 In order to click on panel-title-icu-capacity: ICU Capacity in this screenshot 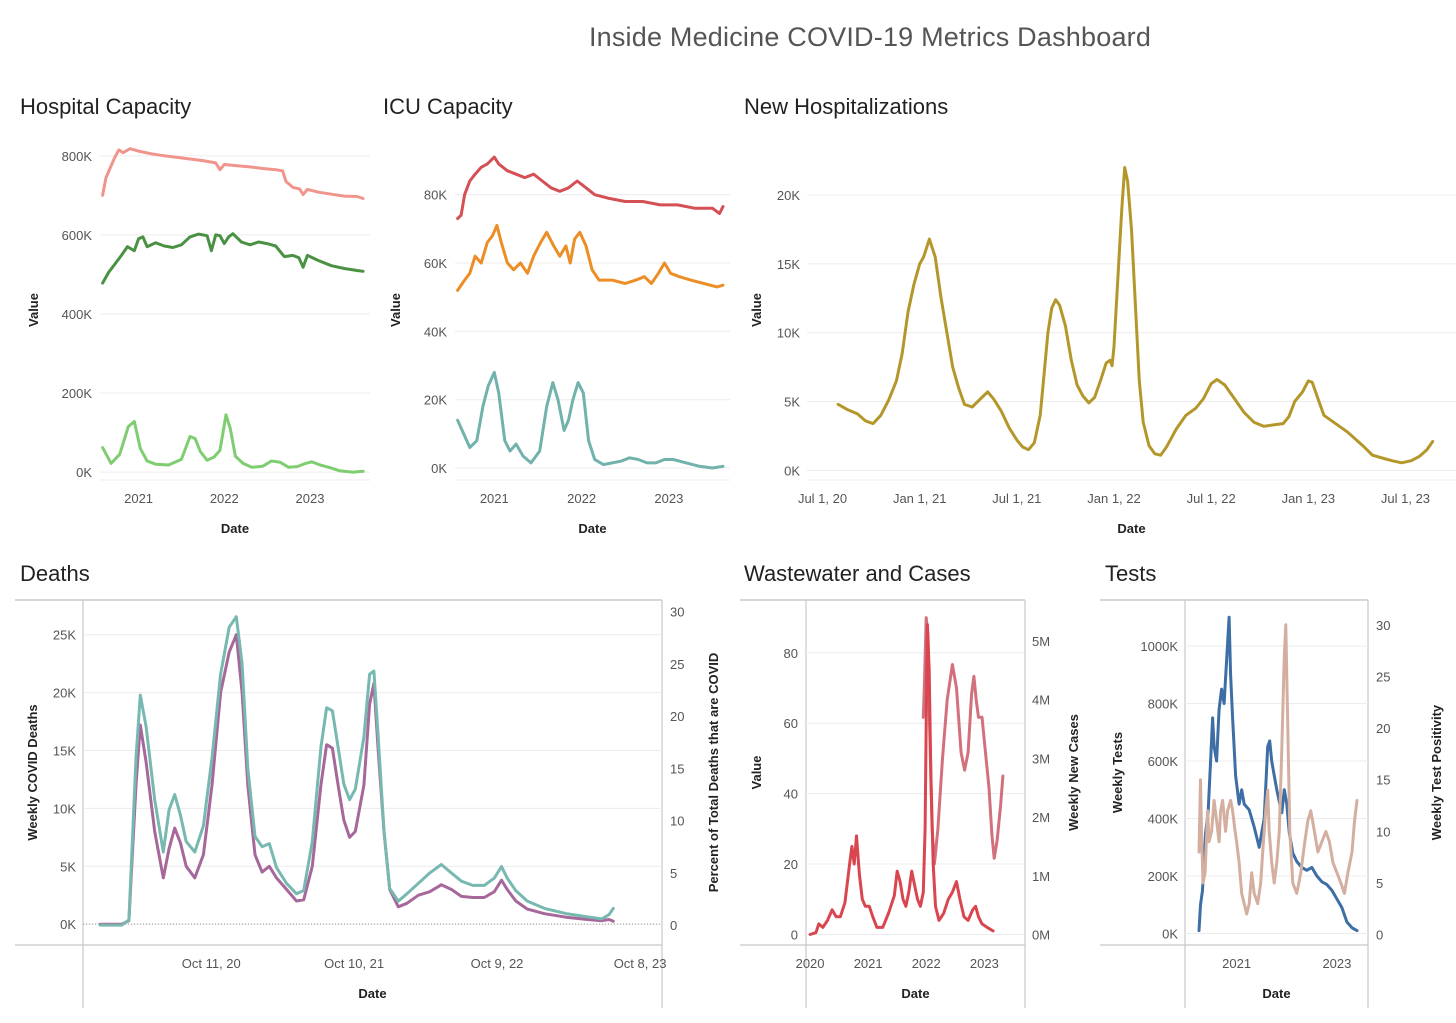, I will do `click(448, 106)`.